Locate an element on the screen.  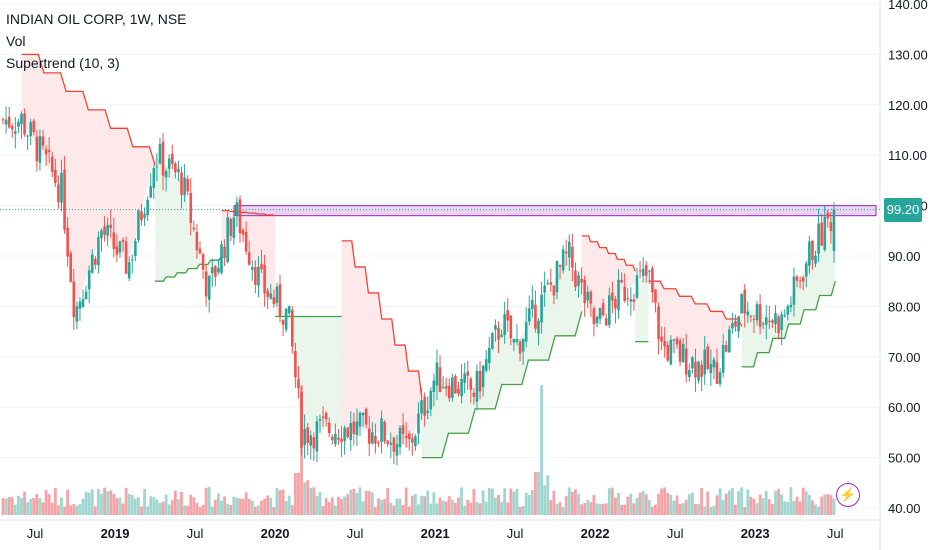
time-axis-label: 2019 is located at coordinates (115, 533).